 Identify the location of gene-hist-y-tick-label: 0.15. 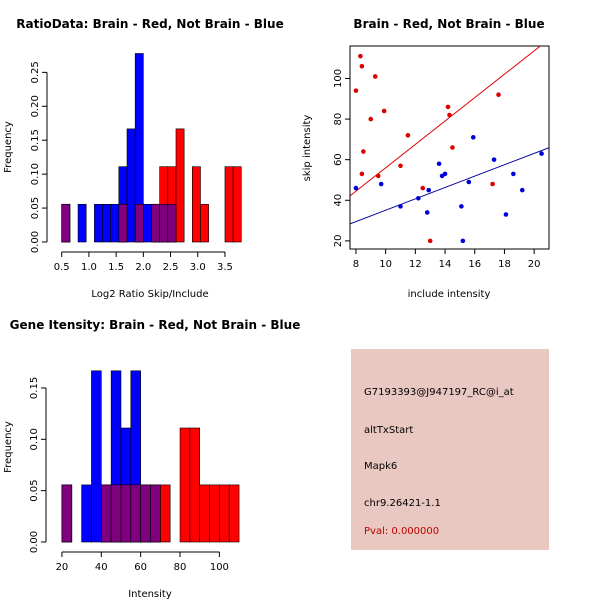
(34, 388).